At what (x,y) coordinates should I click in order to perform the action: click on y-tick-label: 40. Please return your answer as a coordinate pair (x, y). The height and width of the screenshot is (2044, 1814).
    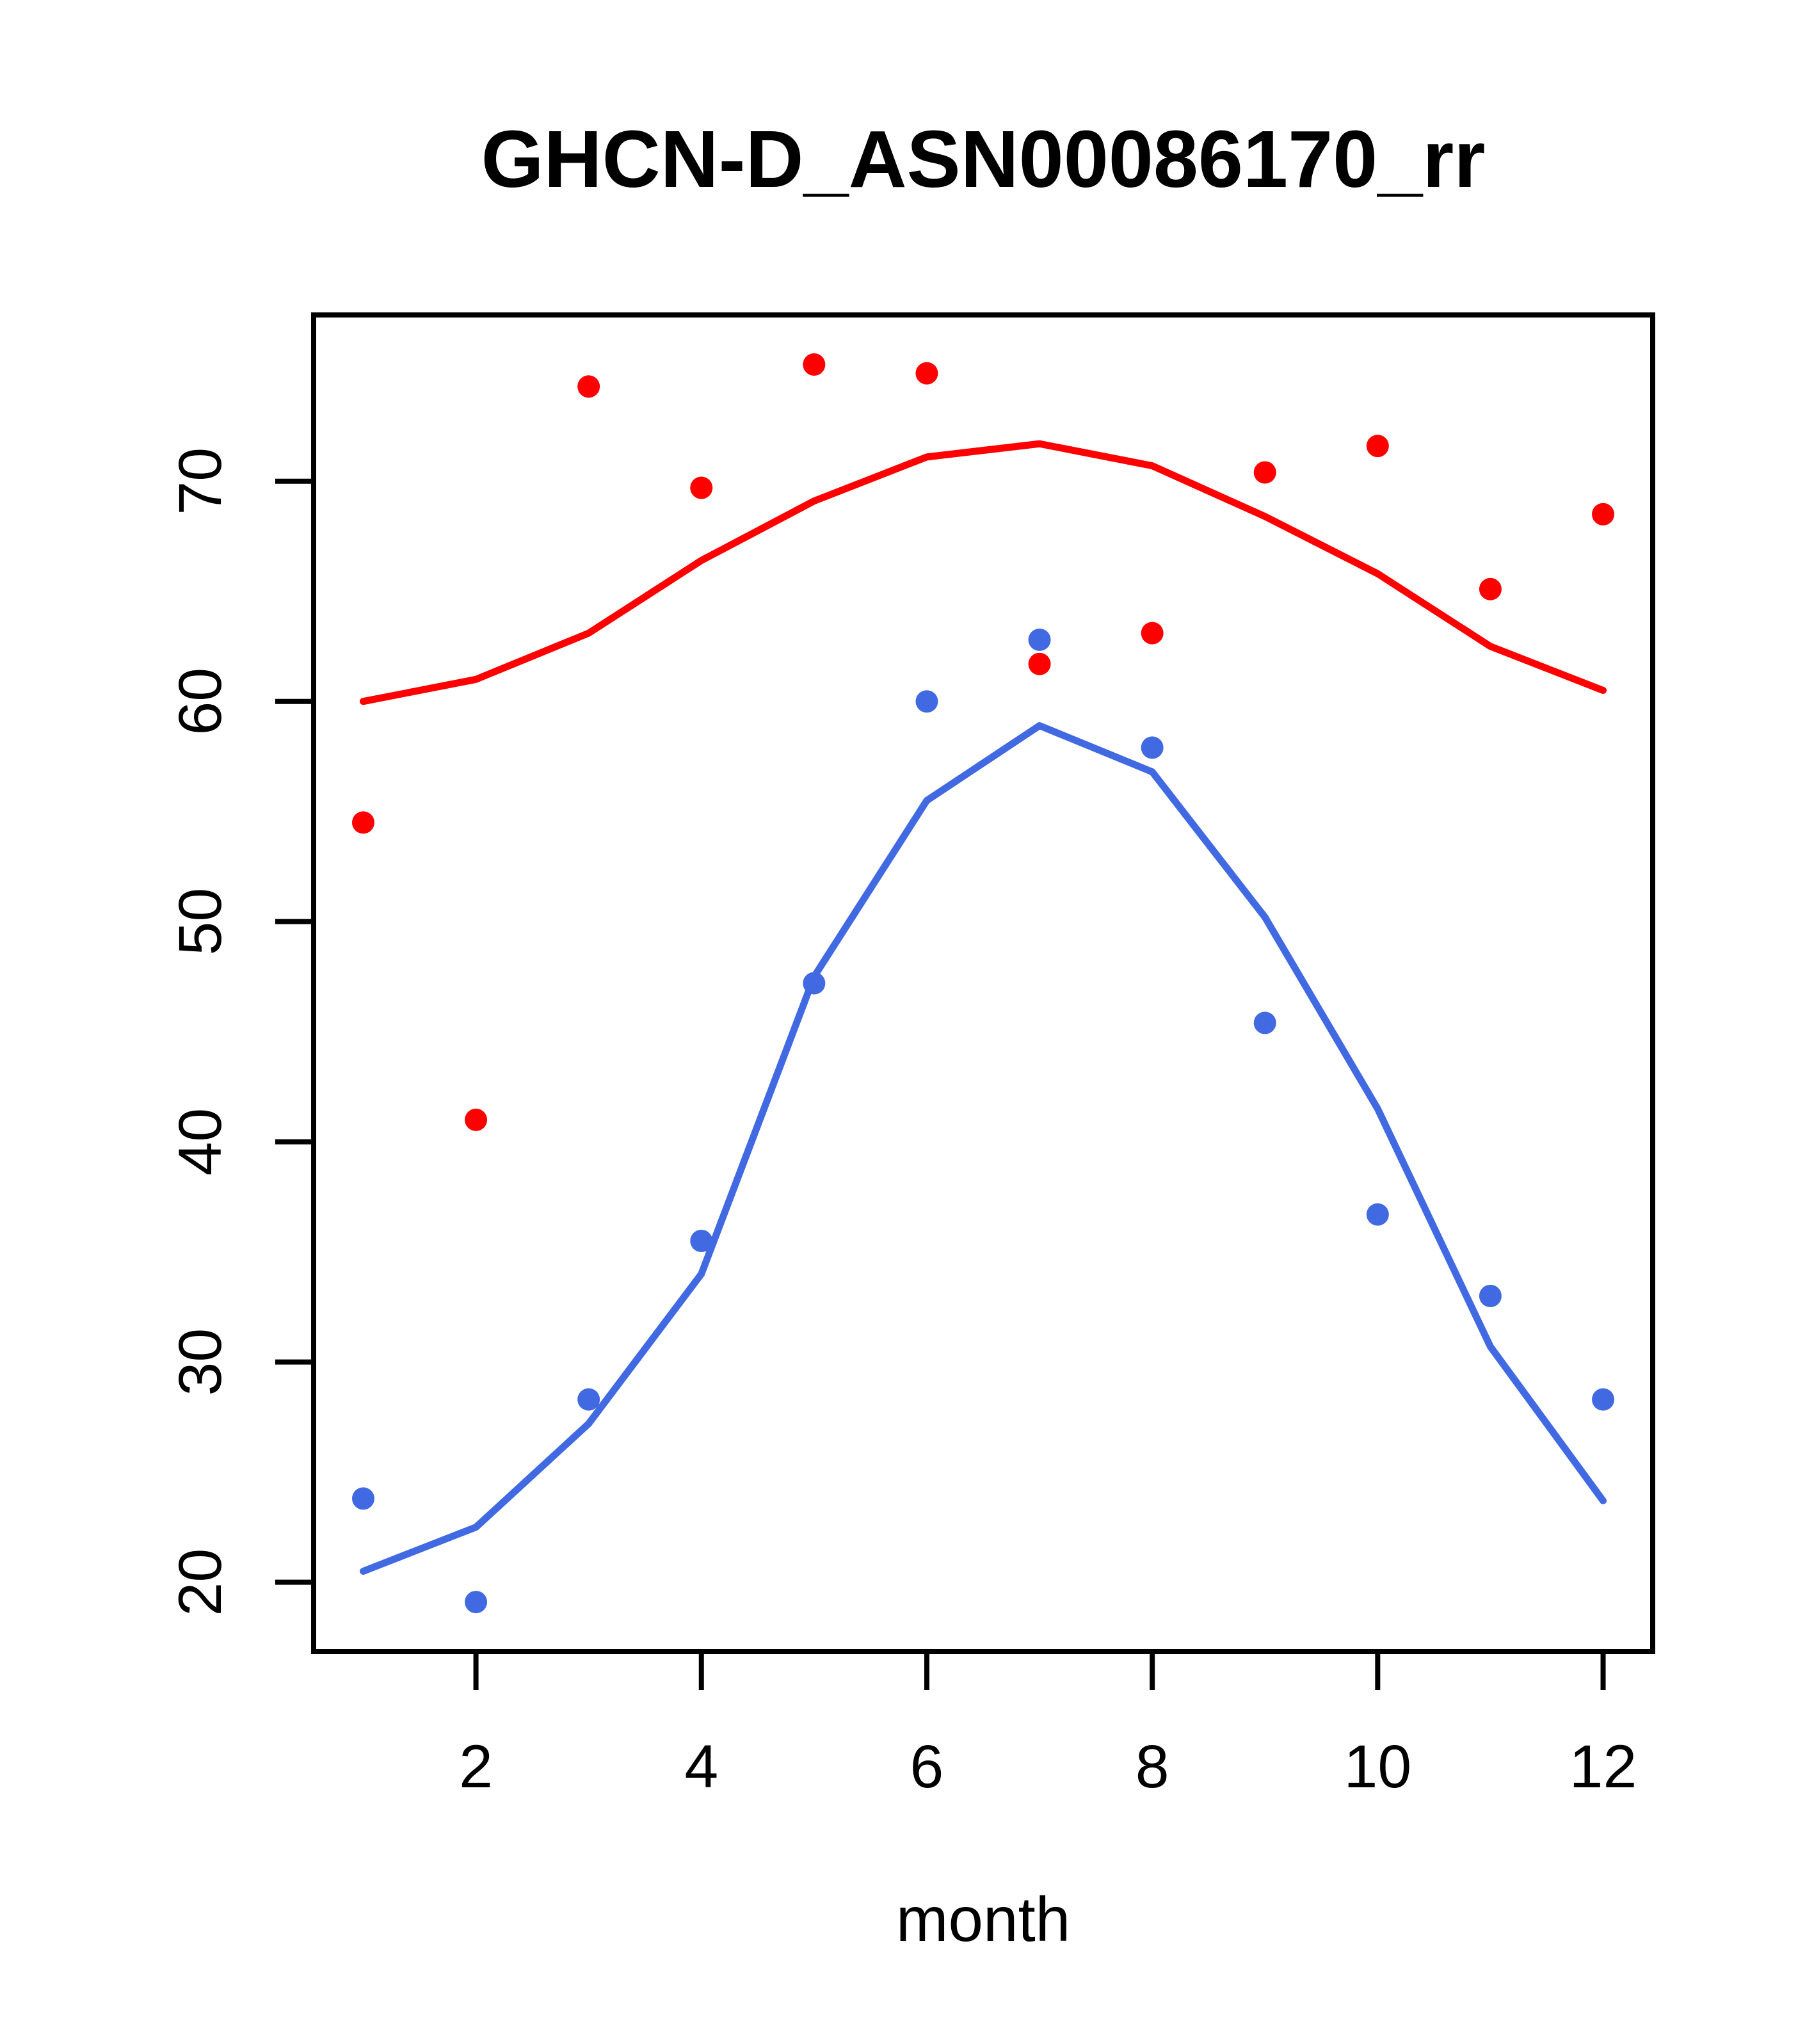
    Looking at the image, I should click on (200, 1142).